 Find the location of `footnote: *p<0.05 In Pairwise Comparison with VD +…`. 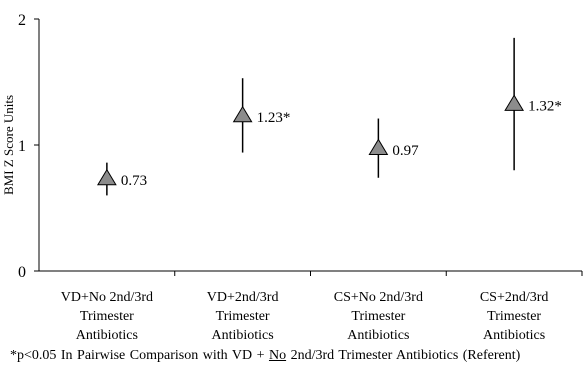

footnote: *p<0.05 In Pairwise Comparison with VD +… is located at coordinates (297, 356).